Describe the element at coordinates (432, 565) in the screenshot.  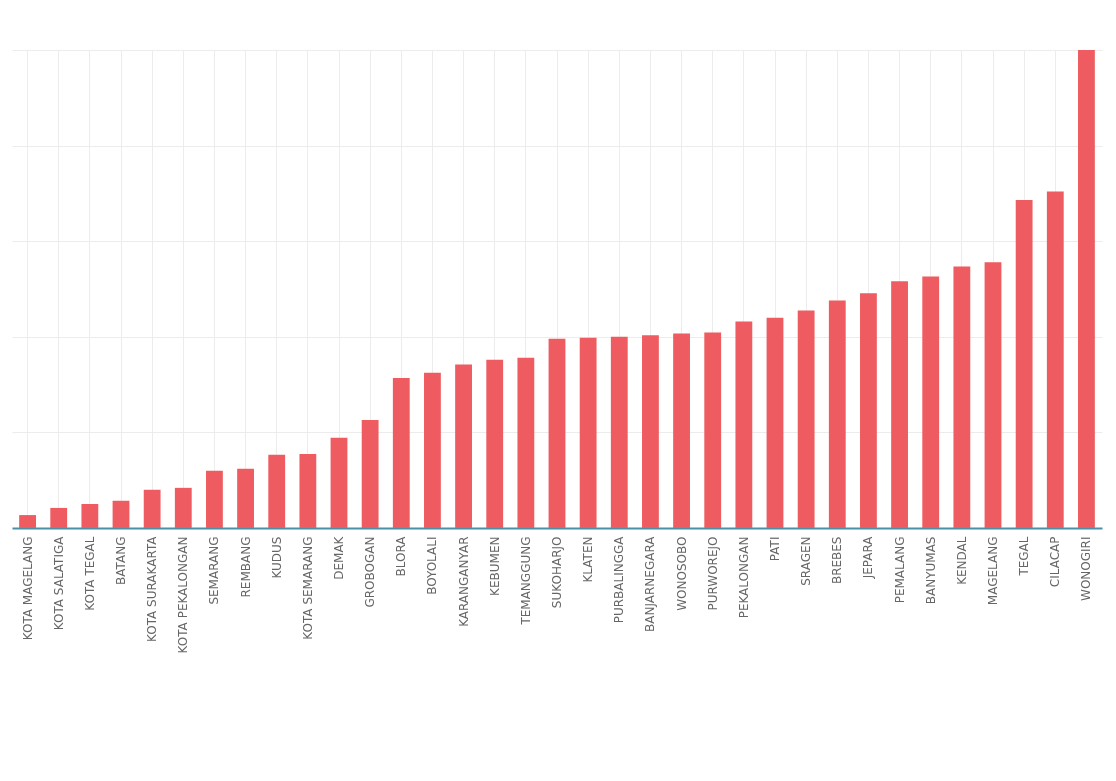
I see `x-tick-label: BOYOLALI` at that location.